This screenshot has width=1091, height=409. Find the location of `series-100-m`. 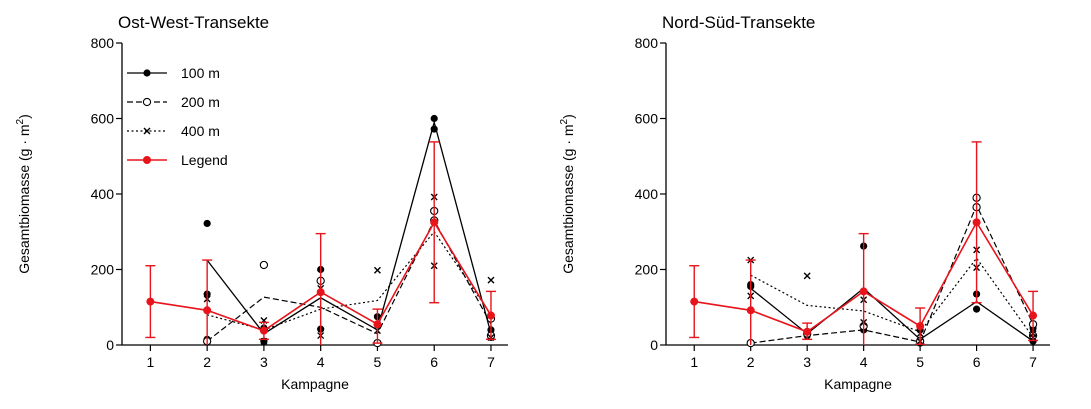

series-100-m is located at coordinates (892, 294).